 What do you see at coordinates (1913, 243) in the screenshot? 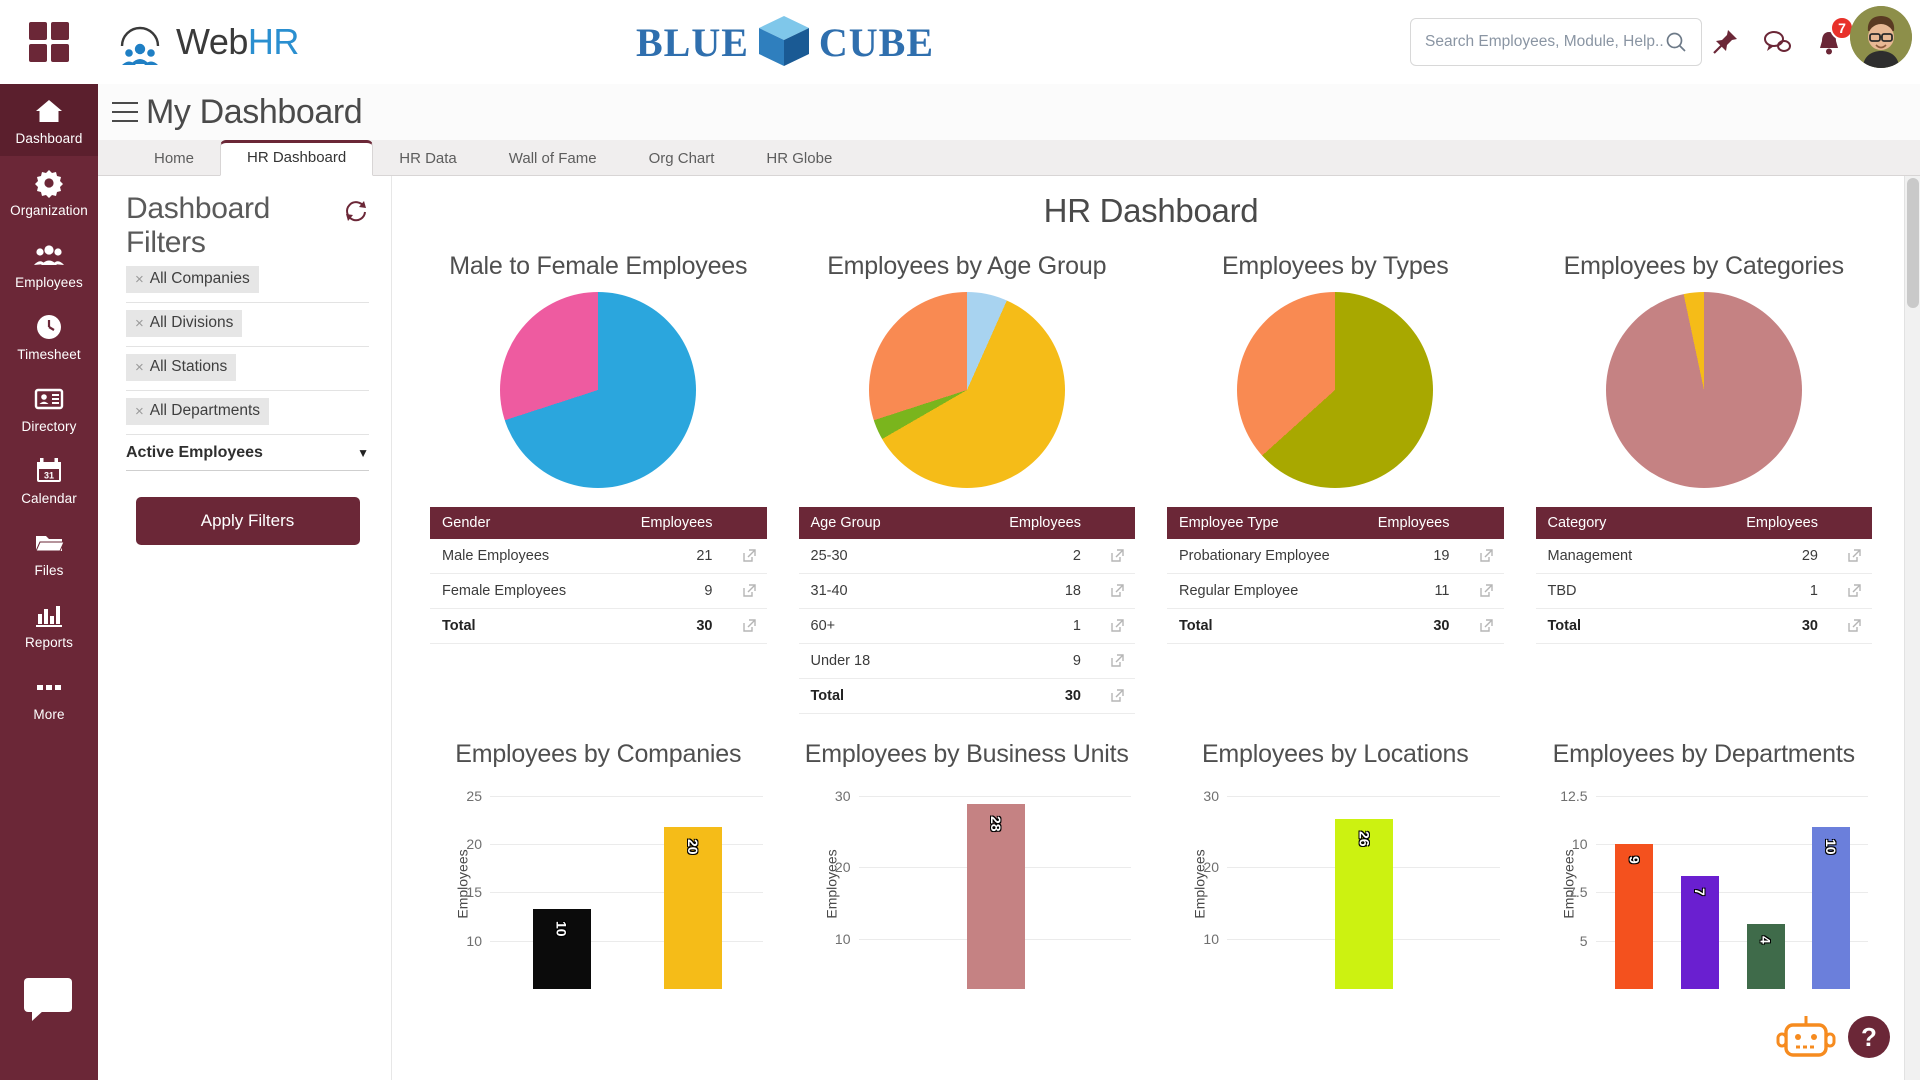
I see `scrollbar-thumb` at bounding box center [1913, 243].